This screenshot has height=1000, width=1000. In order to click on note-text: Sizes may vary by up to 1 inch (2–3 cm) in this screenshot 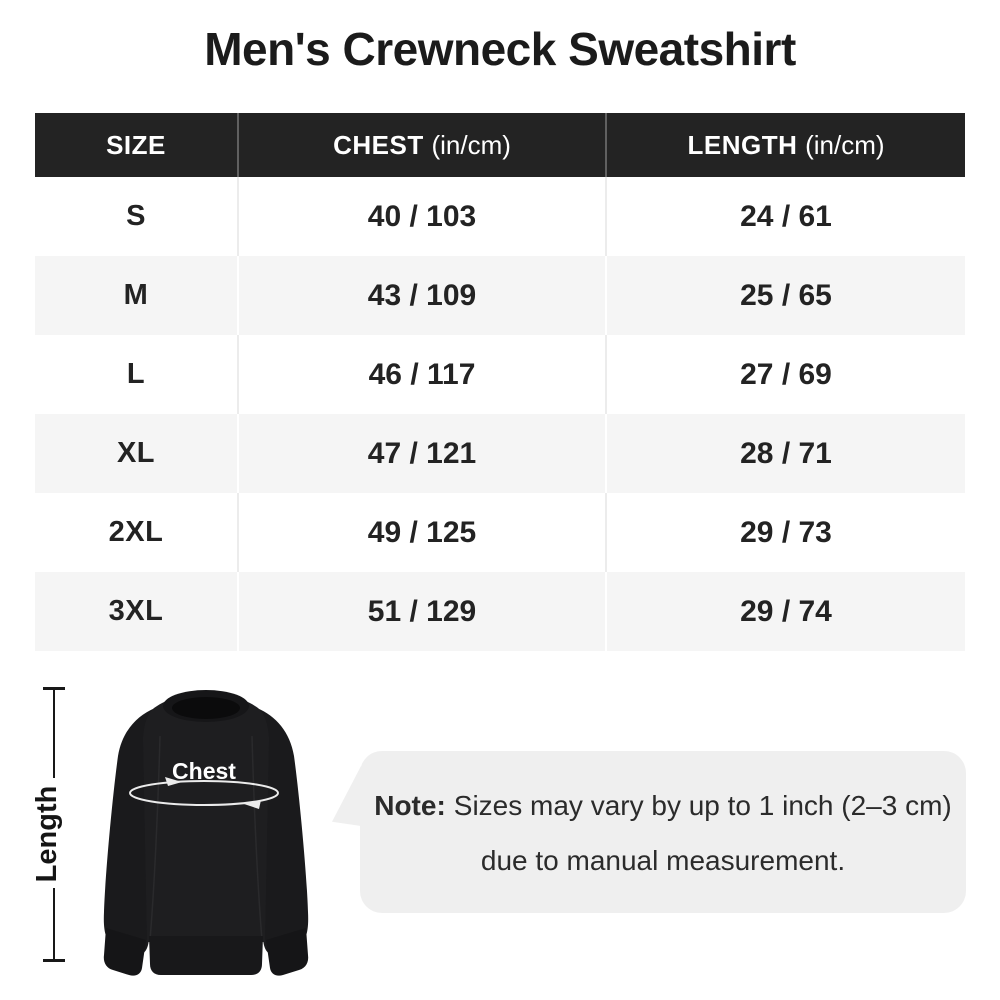, I will do `click(702, 805)`.